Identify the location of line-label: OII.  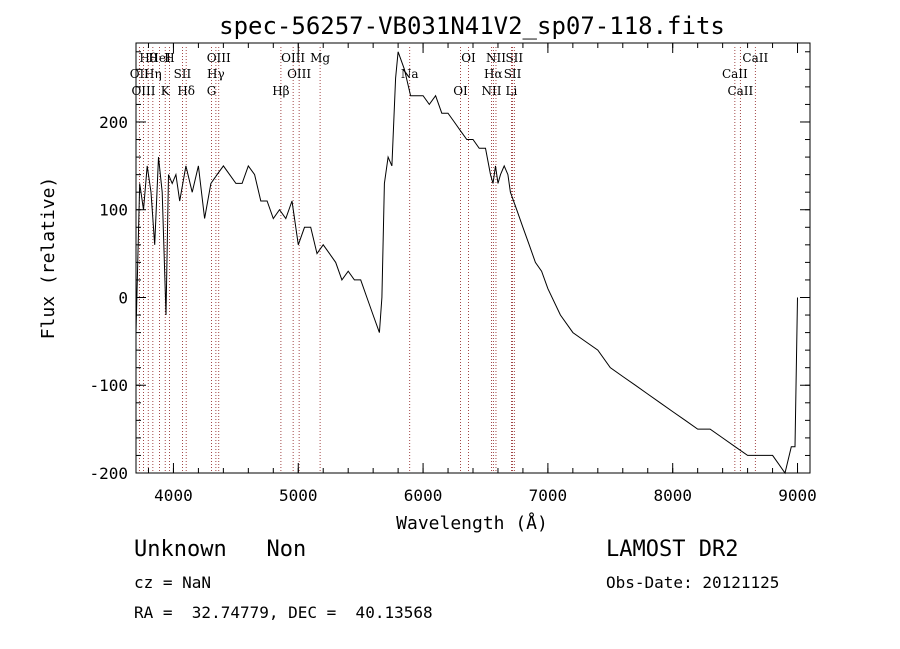
(140, 74).